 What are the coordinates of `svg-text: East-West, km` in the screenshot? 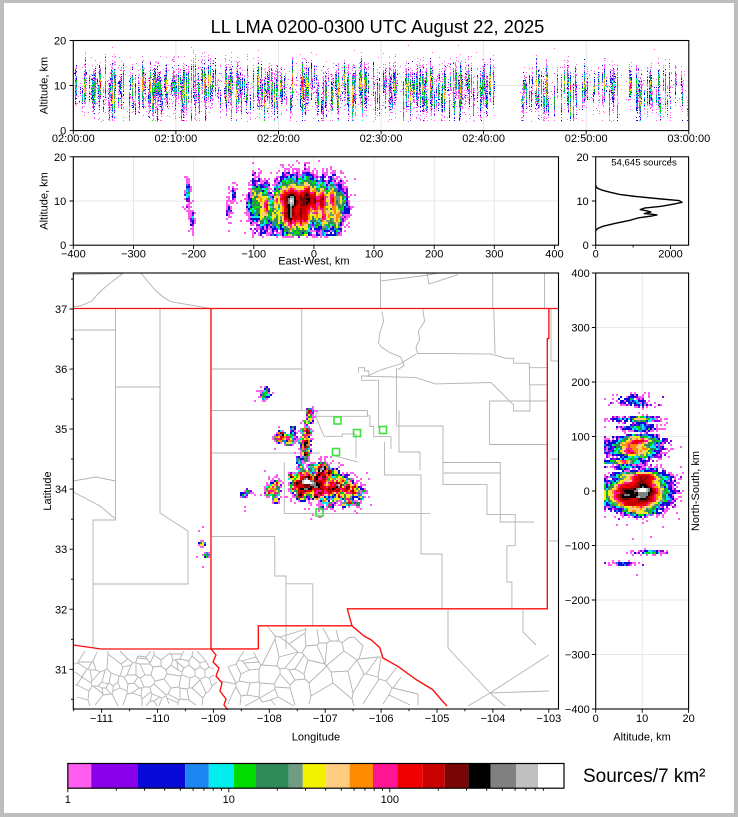 It's located at (313, 262).